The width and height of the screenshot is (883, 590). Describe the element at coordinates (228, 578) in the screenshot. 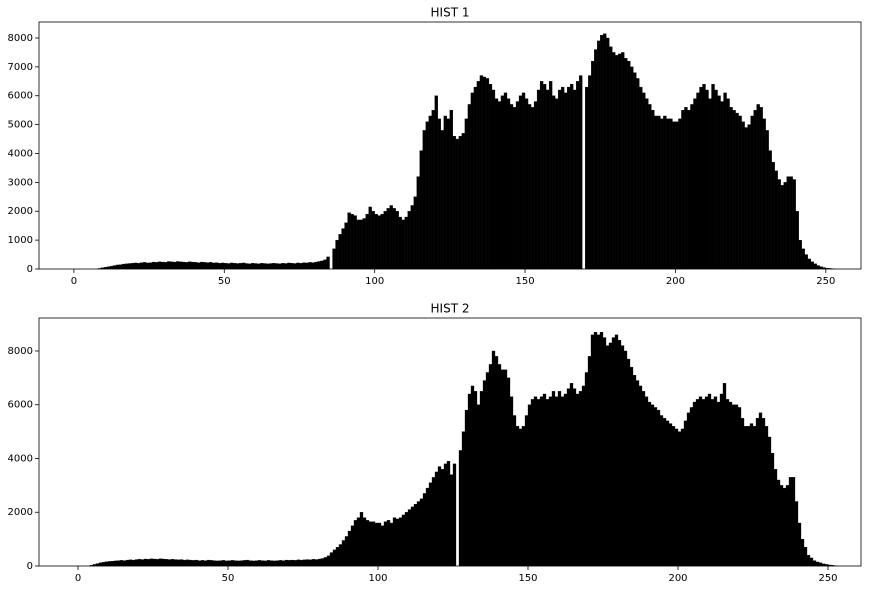

I see `x-tick-label: 50` at that location.